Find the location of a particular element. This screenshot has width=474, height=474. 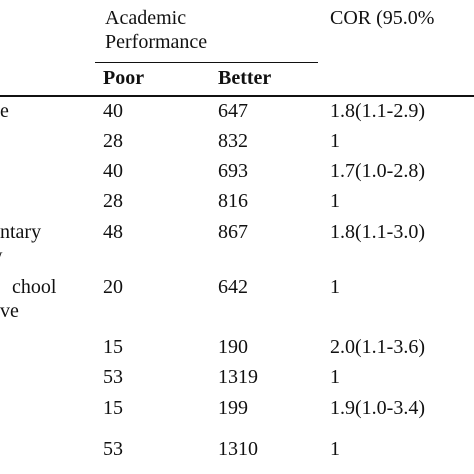

cor-cell: 1.9(1.0-3.4) is located at coordinates (377, 408).